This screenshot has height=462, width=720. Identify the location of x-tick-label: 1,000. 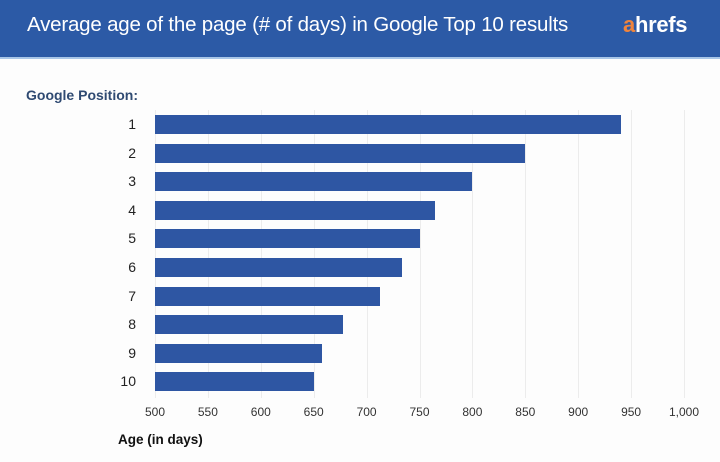
(684, 412).